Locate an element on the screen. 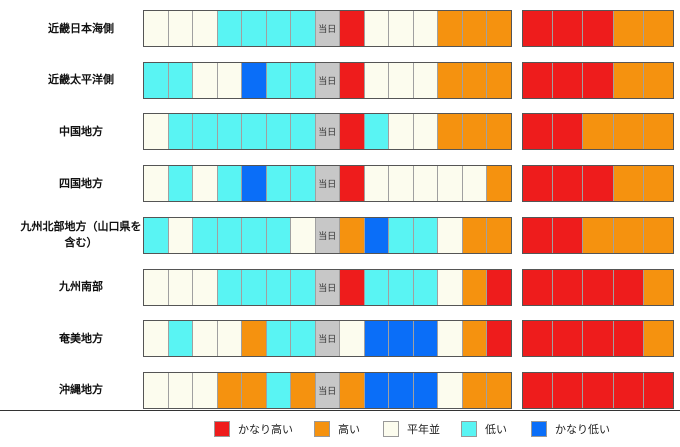  legend-divider is located at coordinates (340, 410).